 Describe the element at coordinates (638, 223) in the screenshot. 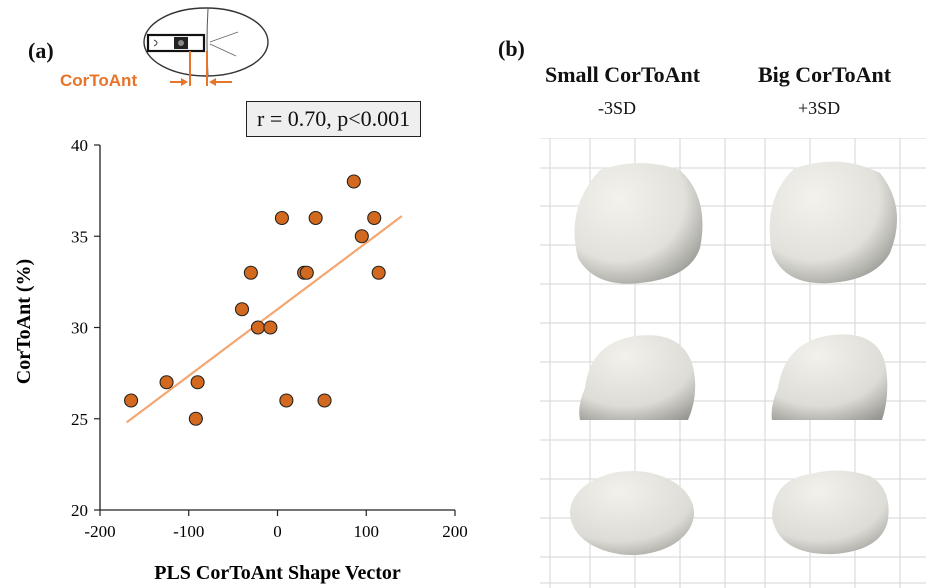

I see `shape-small-row1` at that location.